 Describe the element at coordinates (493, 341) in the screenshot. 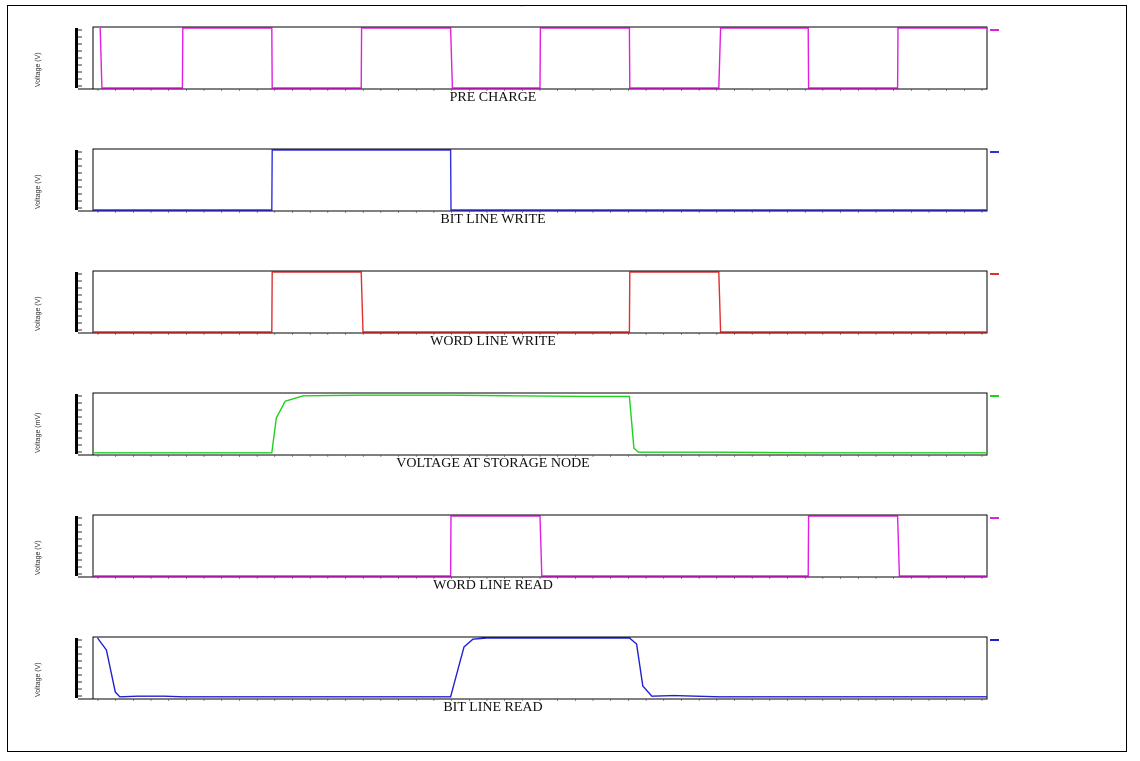

I see `panel-title: WORD LINE WRITE` at that location.